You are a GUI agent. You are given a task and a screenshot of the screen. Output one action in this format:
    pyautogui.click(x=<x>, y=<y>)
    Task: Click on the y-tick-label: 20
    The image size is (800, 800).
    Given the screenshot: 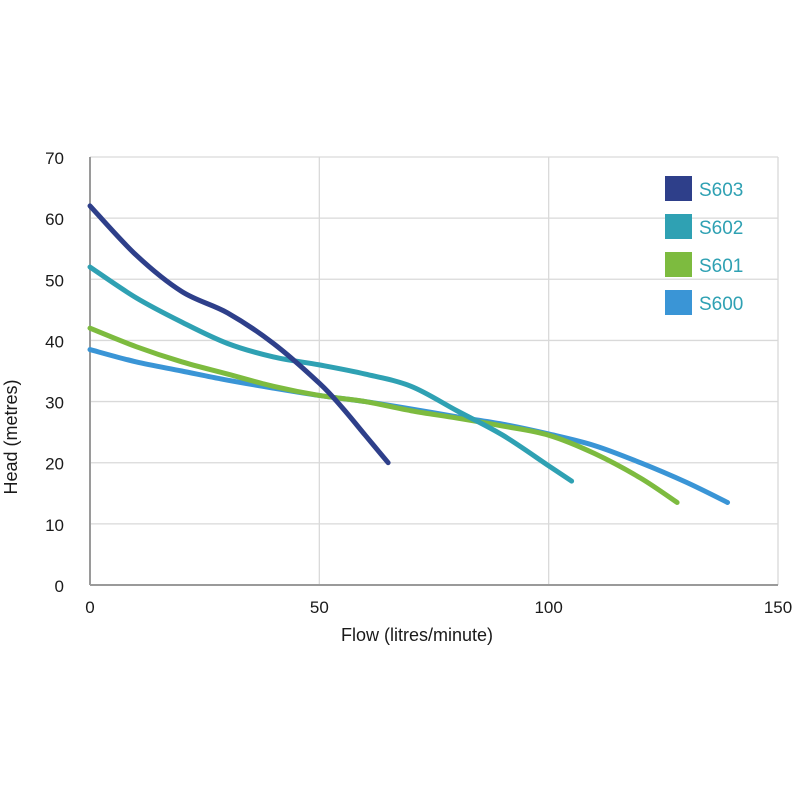 What is the action you would take?
    pyautogui.click(x=54, y=464)
    